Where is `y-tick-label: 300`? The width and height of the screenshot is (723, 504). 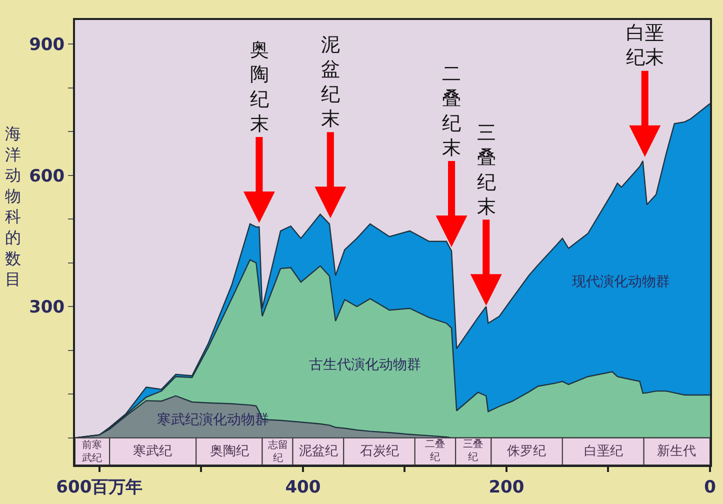
y-tick-label: 300 is located at coordinates (47, 308).